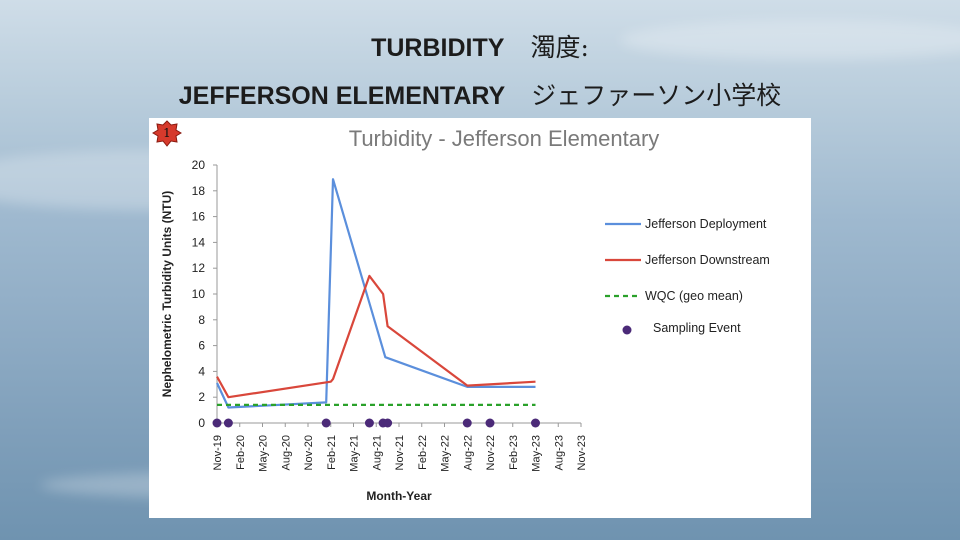 The width and height of the screenshot is (960, 540). What do you see at coordinates (201, 423) in the screenshot?
I see `y-tick-label: 0` at bounding box center [201, 423].